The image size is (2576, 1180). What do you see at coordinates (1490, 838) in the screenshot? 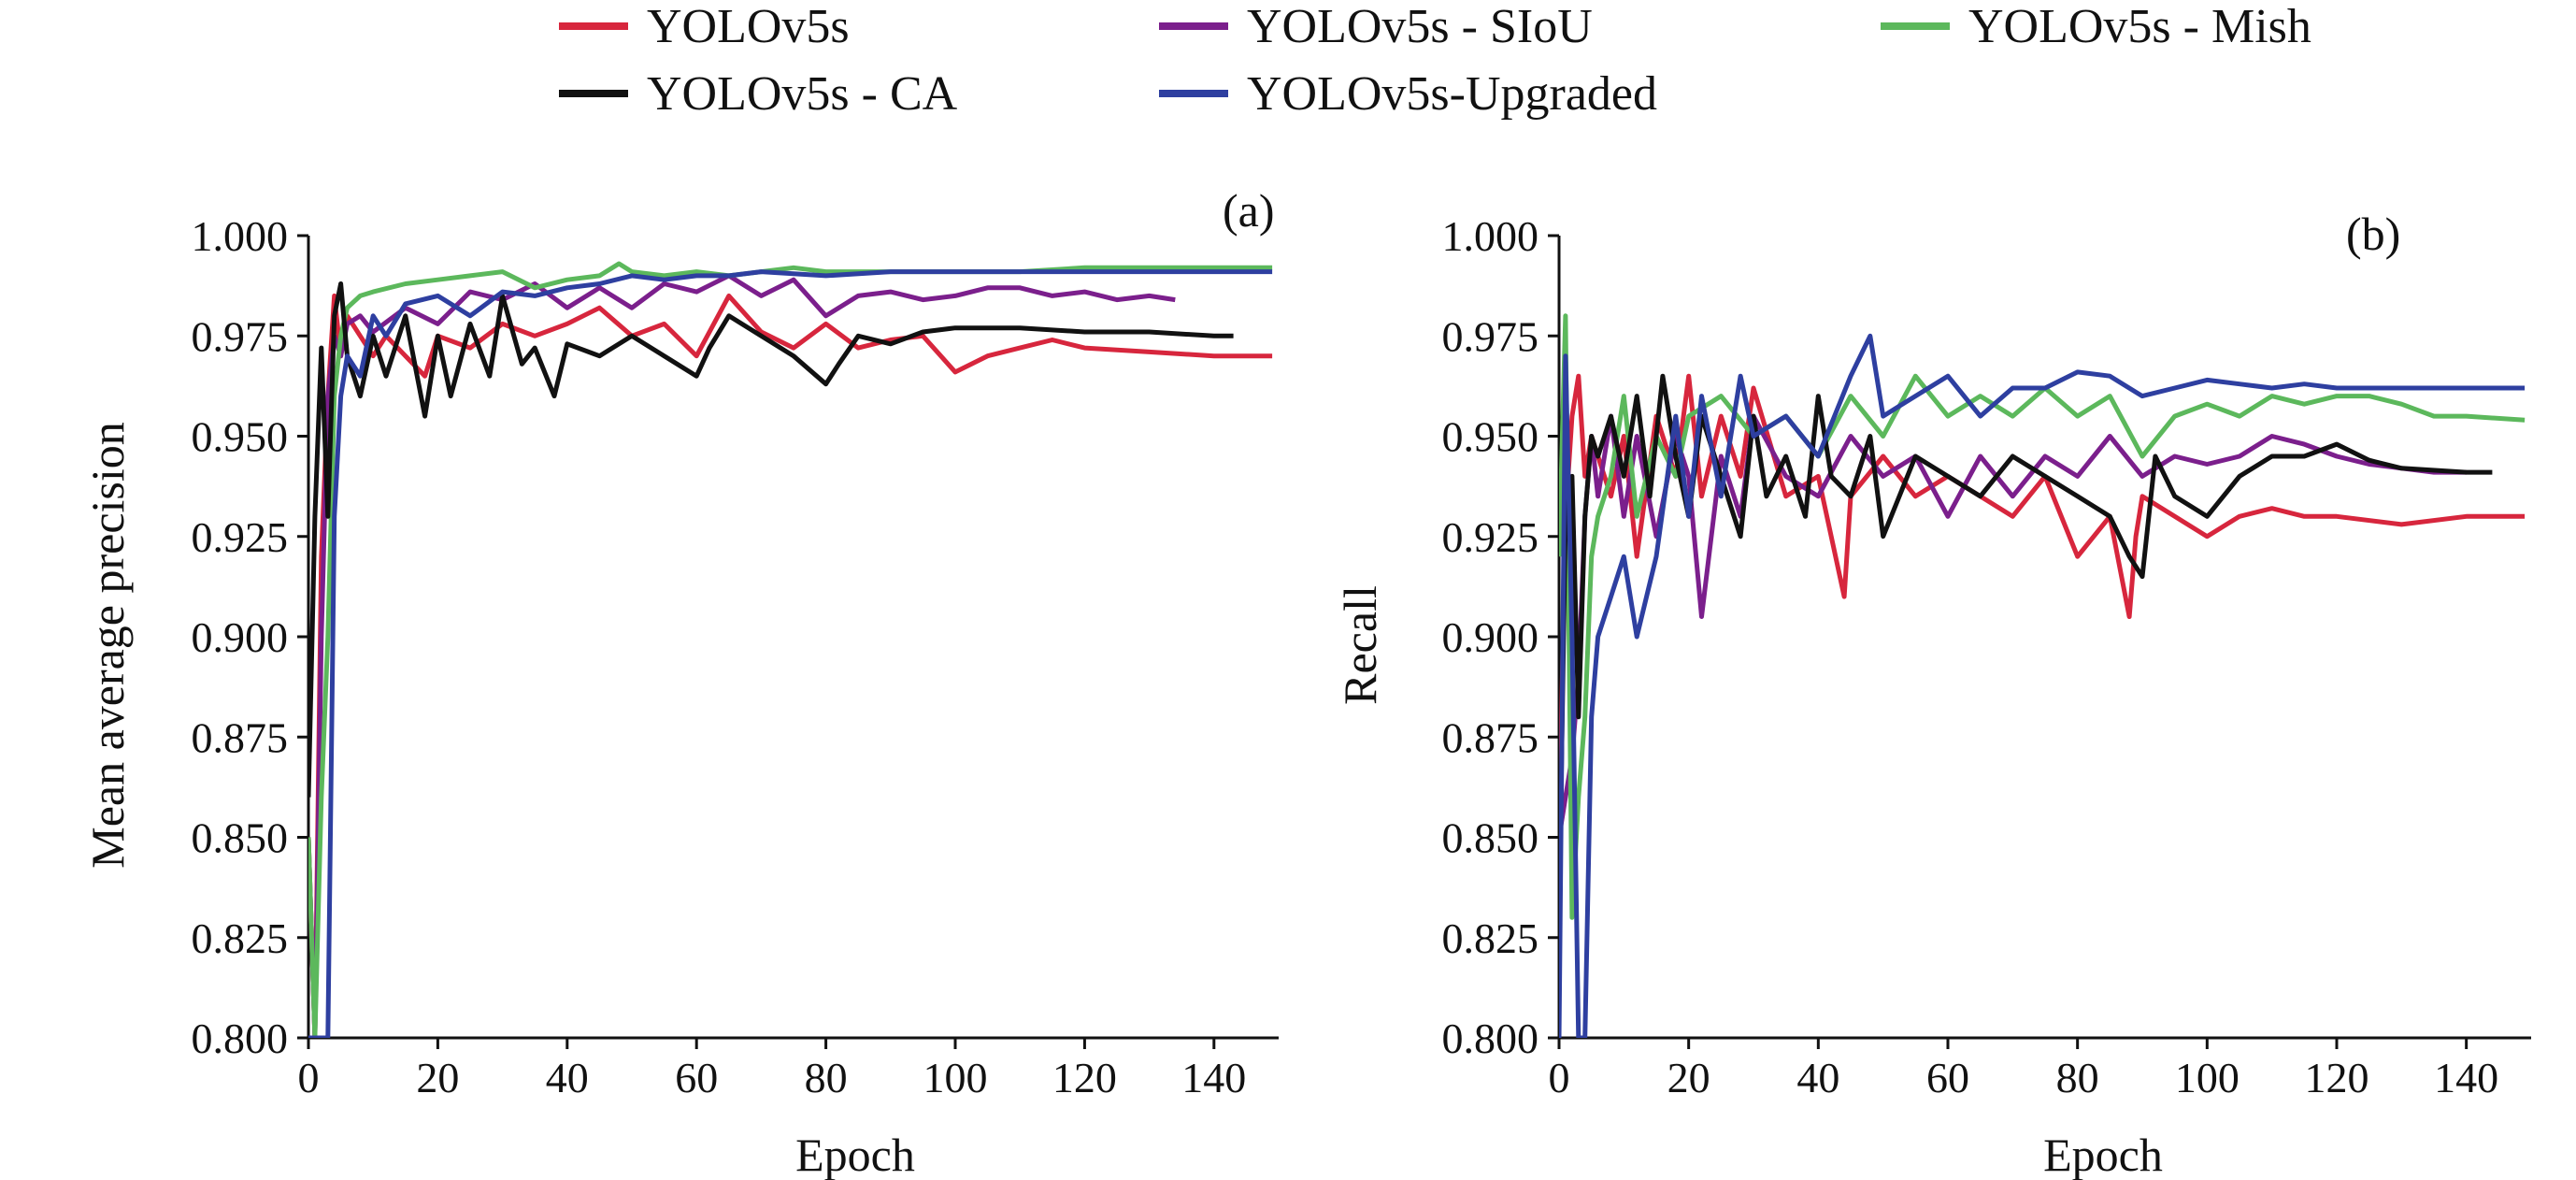
I see `y-tick-label-b: 0.850` at bounding box center [1490, 838].